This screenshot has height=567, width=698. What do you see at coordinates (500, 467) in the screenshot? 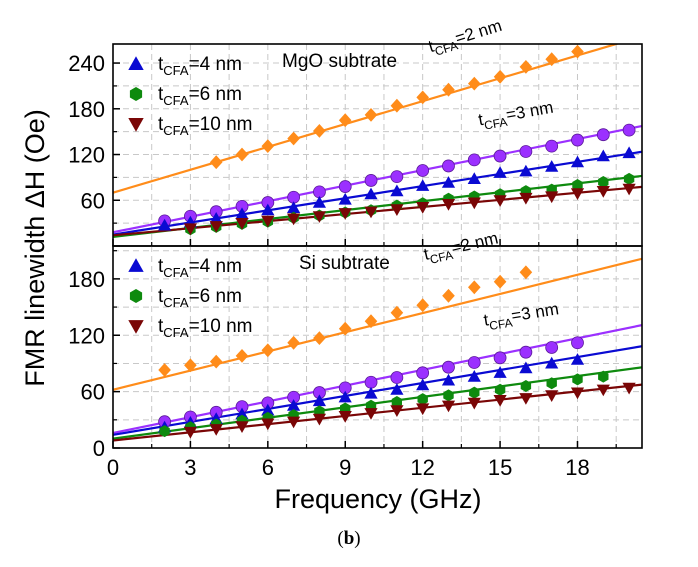
I see `x-tick-label: 15` at bounding box center [500, 467].